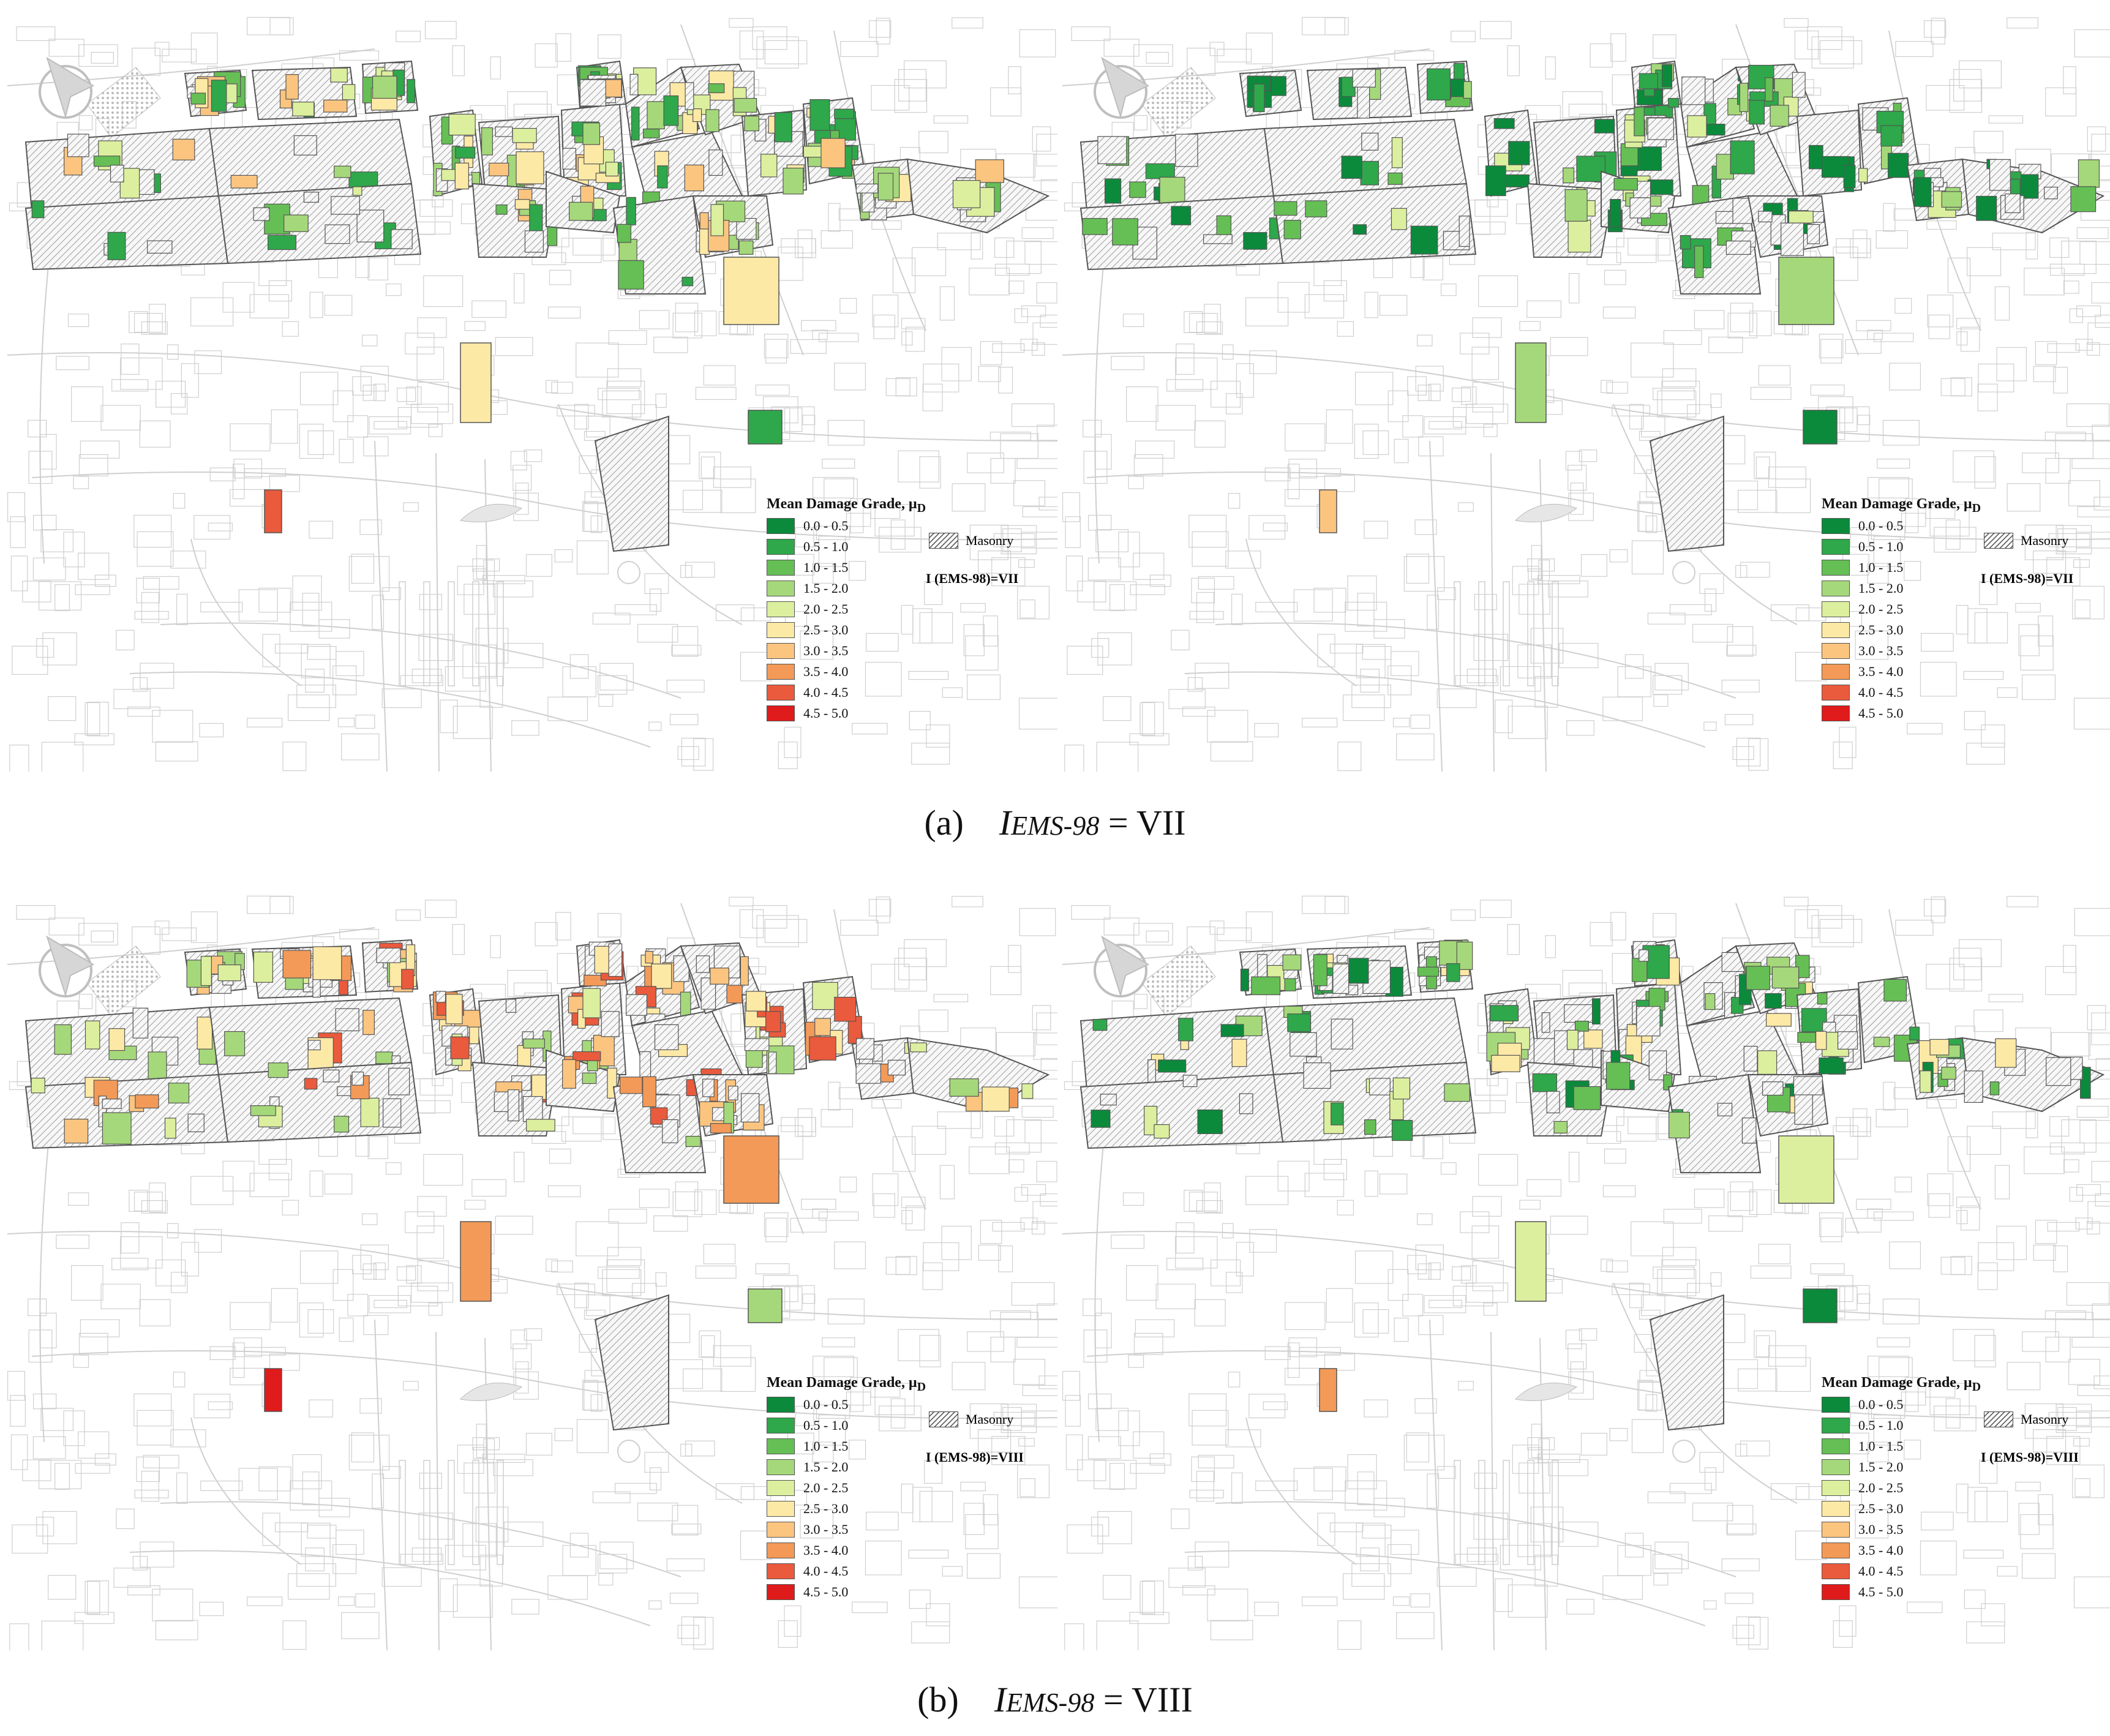 The width and height of the screenshot is (2110, 1736). Describe the element at coordinates (1881, 1487) in the screenshot. I see `legend-label: 2.0 - 2.5` at that location.